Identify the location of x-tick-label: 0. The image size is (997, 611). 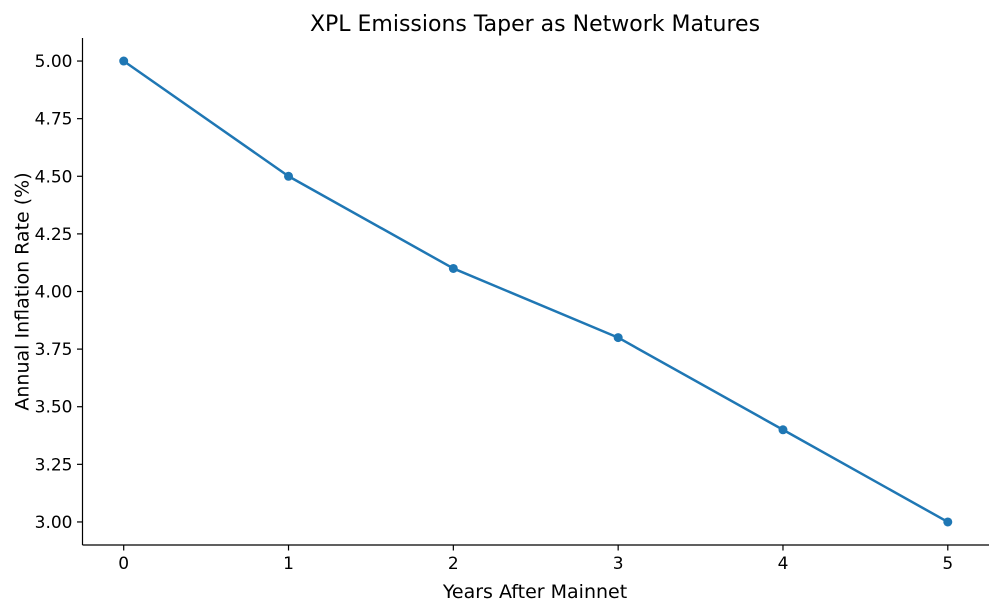
(123, 564).